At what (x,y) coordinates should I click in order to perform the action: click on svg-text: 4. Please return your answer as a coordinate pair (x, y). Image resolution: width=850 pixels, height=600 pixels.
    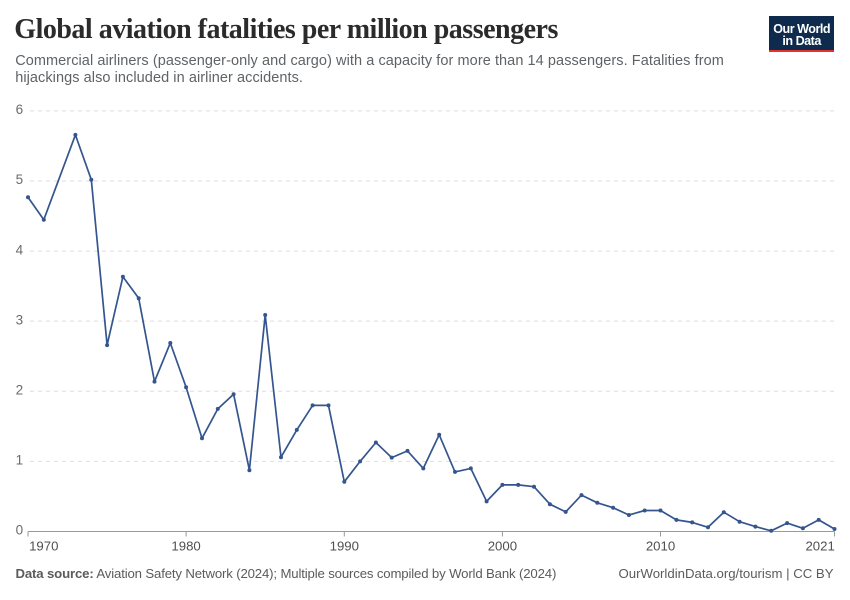
    Looking at the image, I should click on (20, 249).